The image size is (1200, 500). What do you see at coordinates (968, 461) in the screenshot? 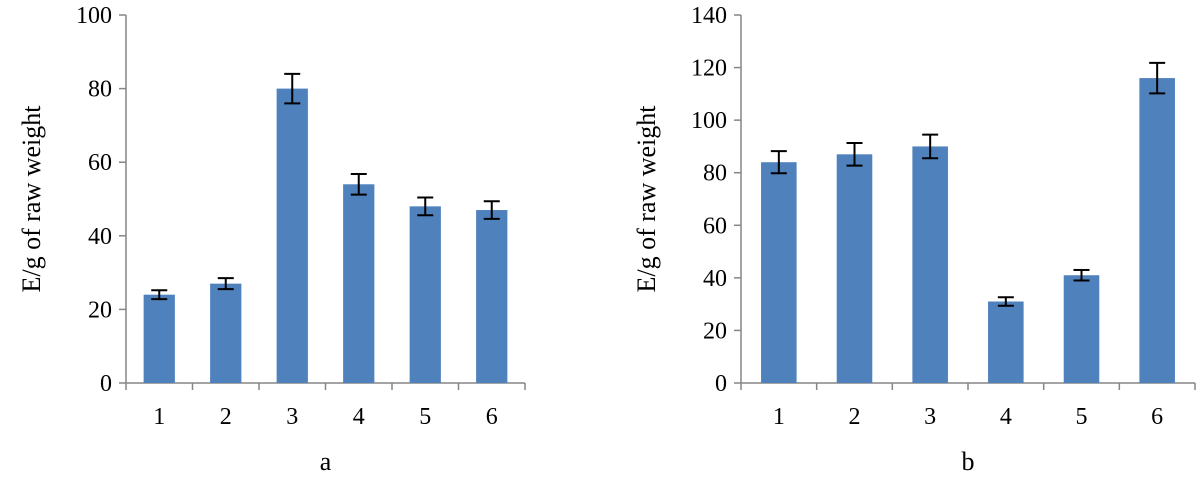
I see `panel-label: b` at bounding box center [968, 461].